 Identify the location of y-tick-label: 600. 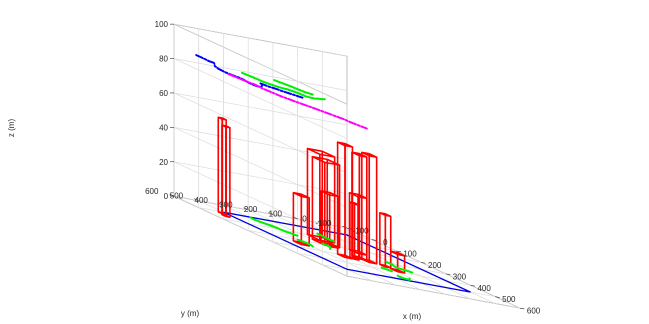
(152, 191).